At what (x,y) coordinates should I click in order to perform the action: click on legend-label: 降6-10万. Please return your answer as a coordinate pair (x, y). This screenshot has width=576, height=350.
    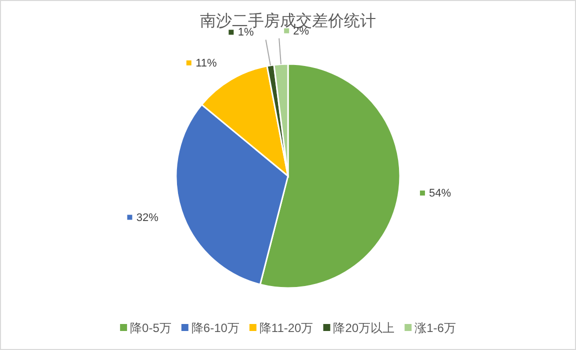
    Looking at the image, I should click on (215, 328).